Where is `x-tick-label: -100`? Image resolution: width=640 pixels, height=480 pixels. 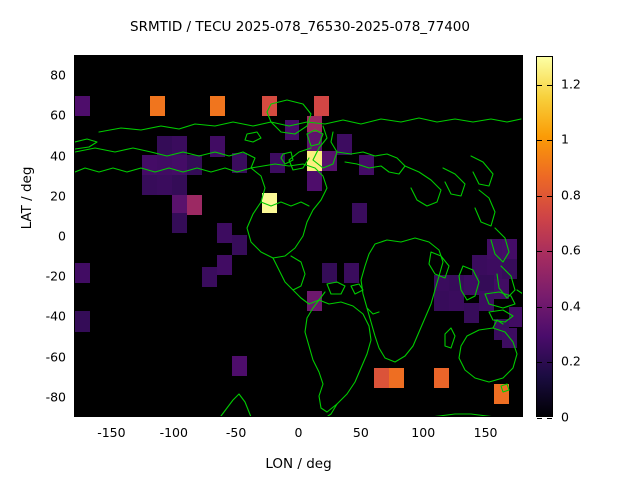 x-tick-label: -100 is located at coordinates (173, 432).